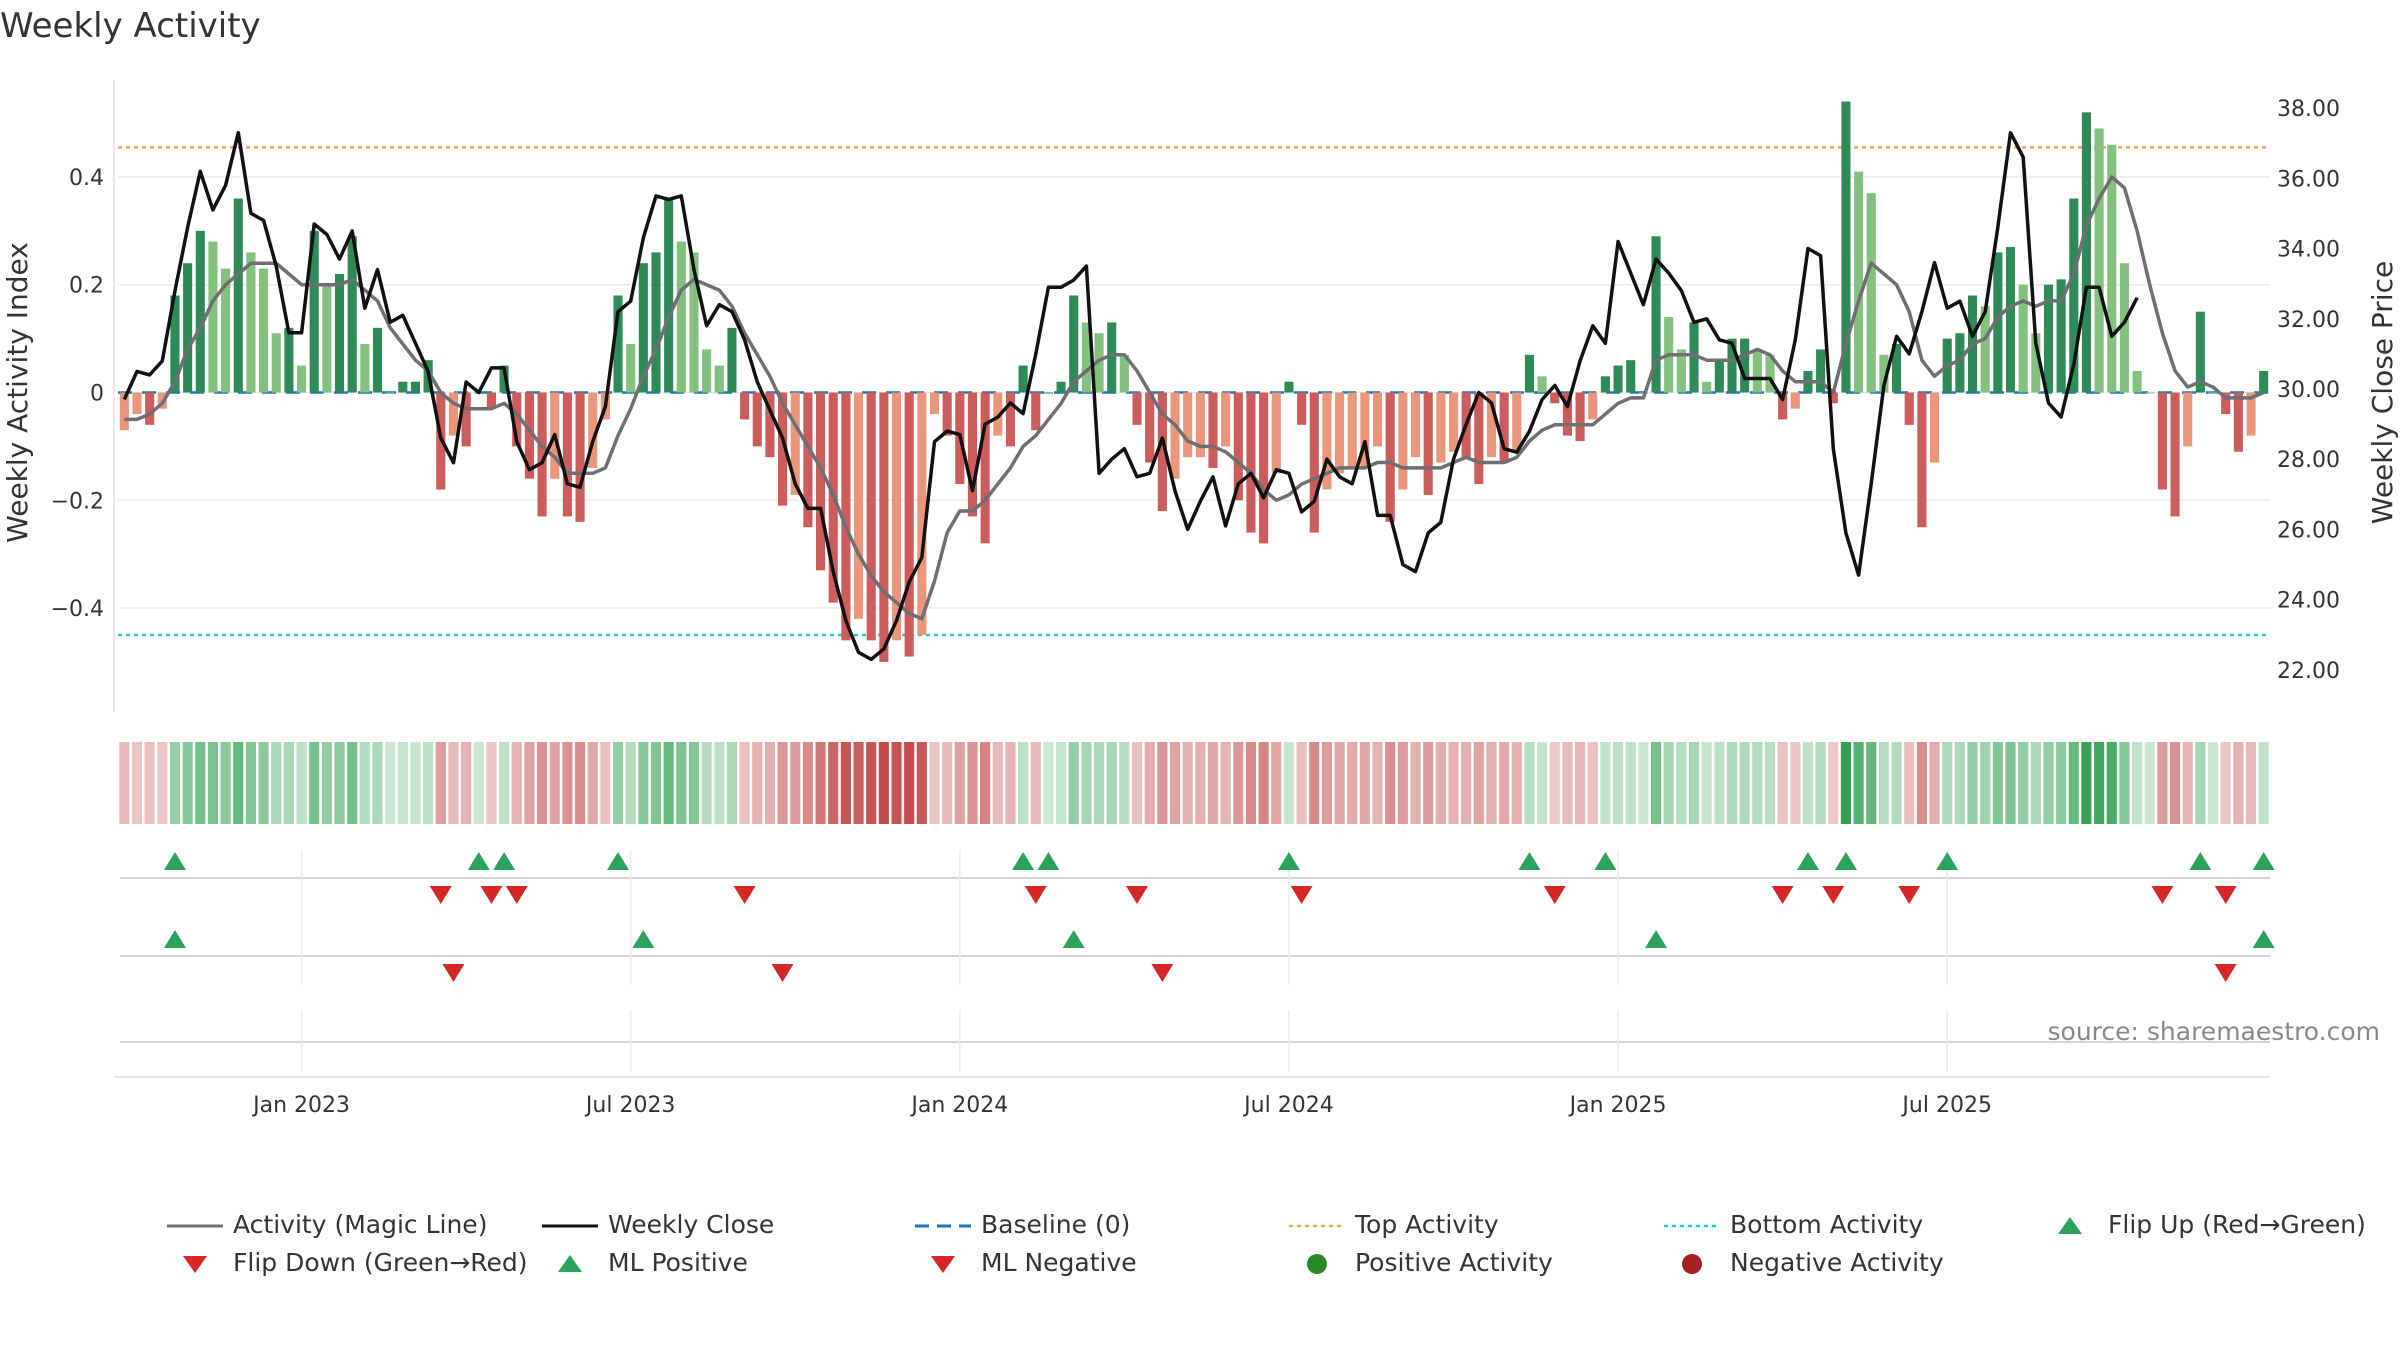 The width and height of the screenshot is (2400, 1350). I want to click on legend-label: Baseline (0), so click(1056, 1224).